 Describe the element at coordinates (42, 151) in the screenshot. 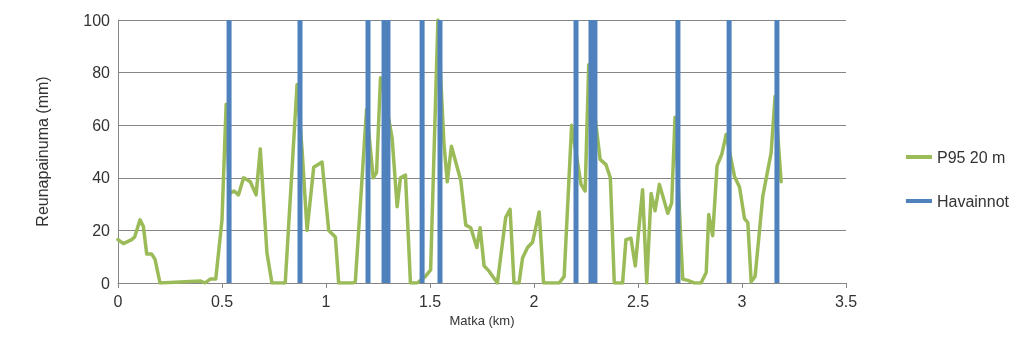

I see `y-axis-title: Reunapainuma (mm)` at that location.